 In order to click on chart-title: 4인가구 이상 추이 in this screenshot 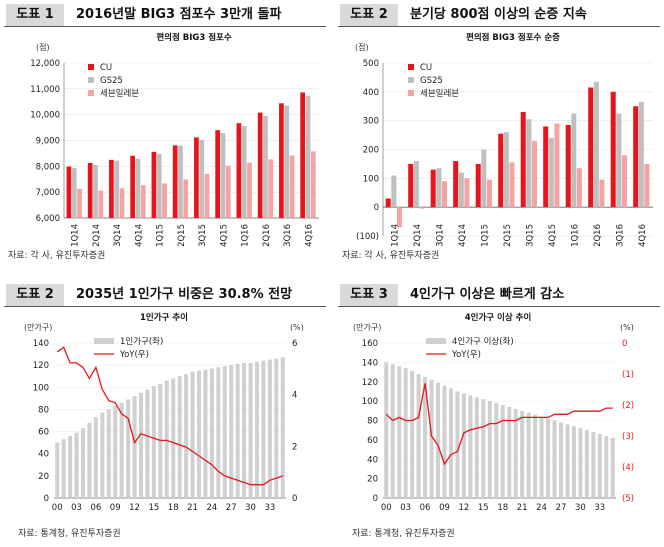, I will do `click(498, 317)`.